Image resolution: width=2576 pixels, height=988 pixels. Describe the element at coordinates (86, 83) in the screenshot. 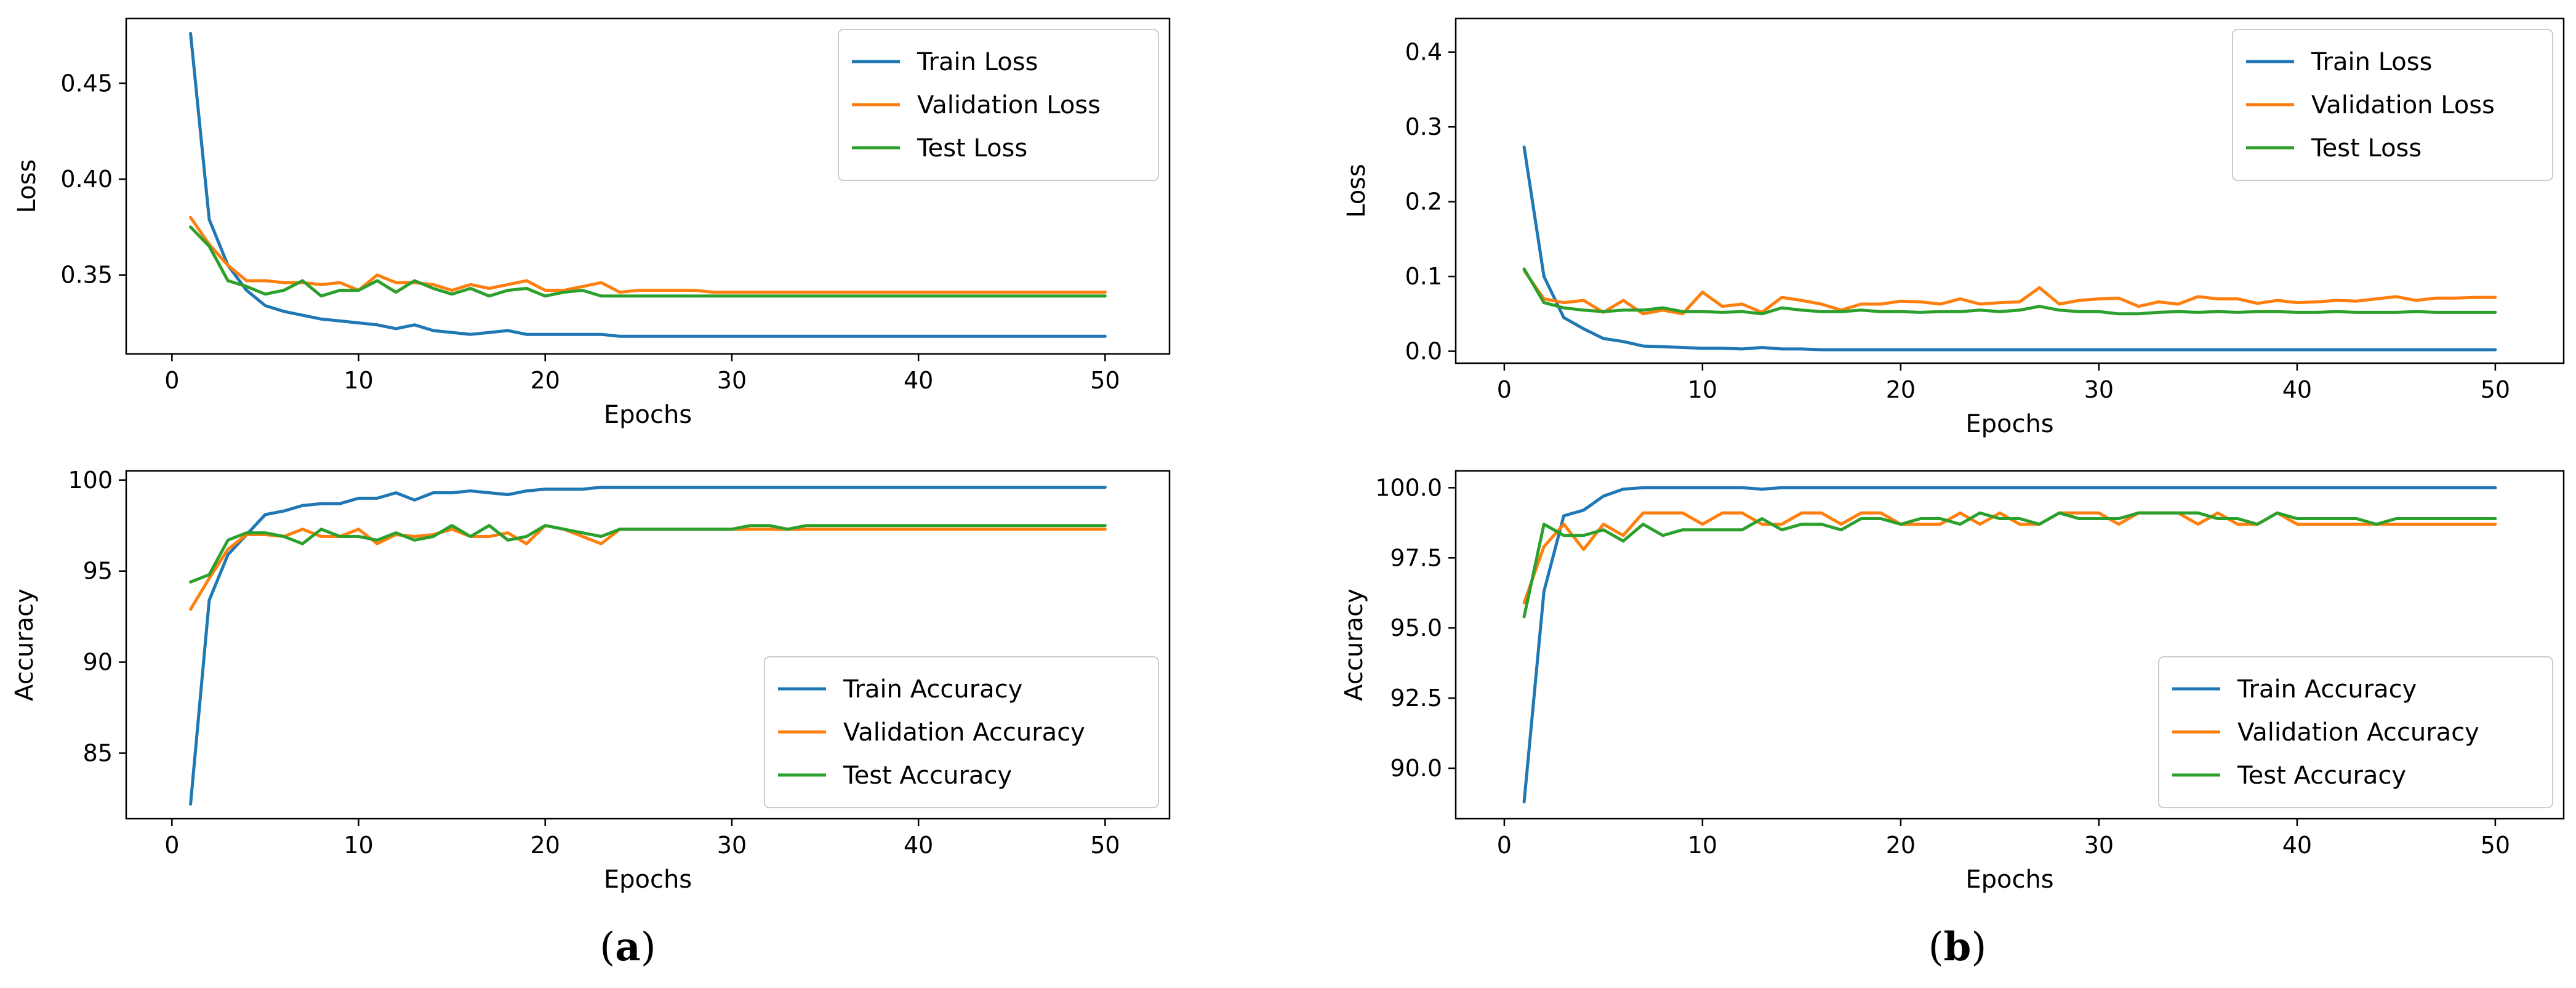

I see `y-tick-label: 0.45` at that location.